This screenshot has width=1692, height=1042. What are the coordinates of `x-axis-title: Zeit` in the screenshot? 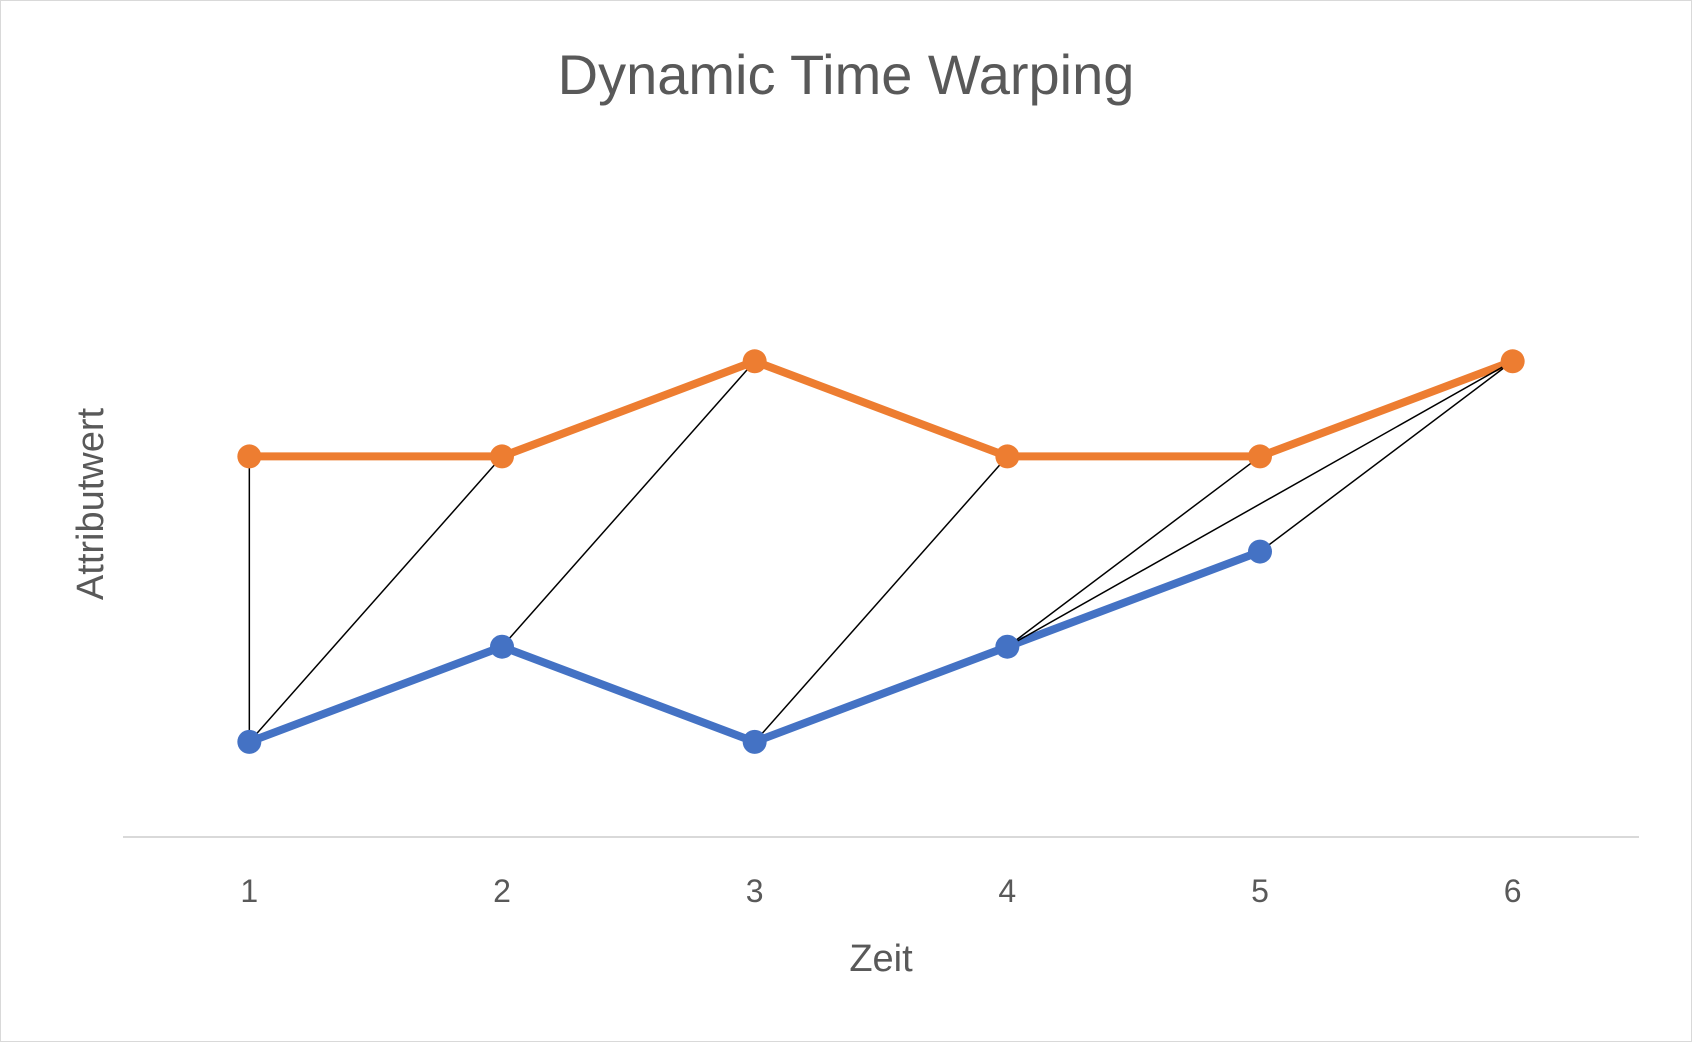 It's located at (881, 959).